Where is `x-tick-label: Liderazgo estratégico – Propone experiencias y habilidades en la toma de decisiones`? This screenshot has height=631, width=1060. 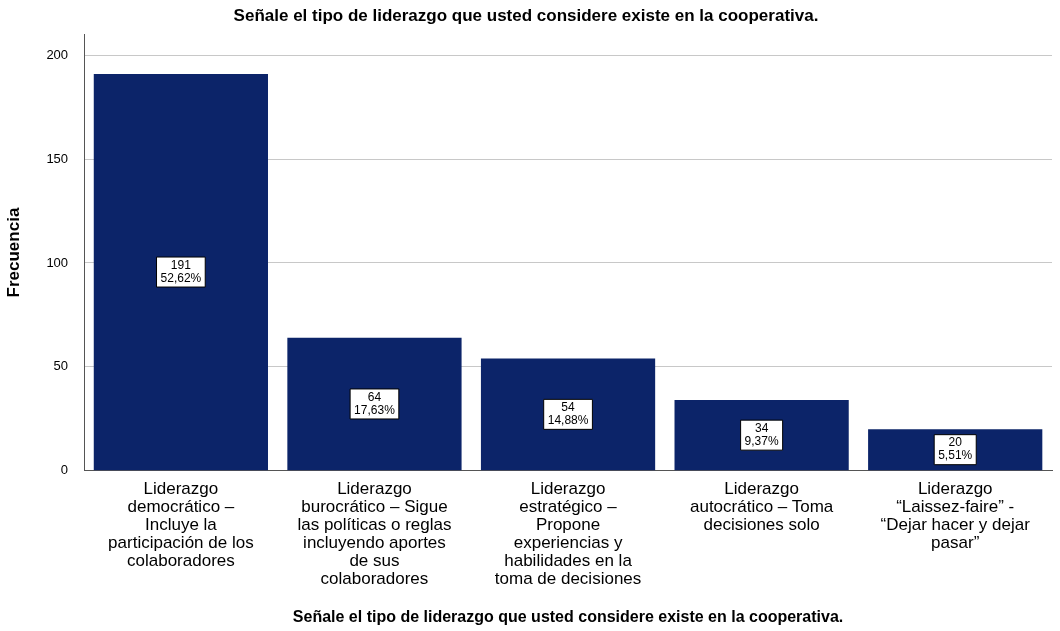
x-tick-label: Liderazgo estratégico – Propone experiencias y habilidades en la toma de decisiones is located at coordinates (568, 533).